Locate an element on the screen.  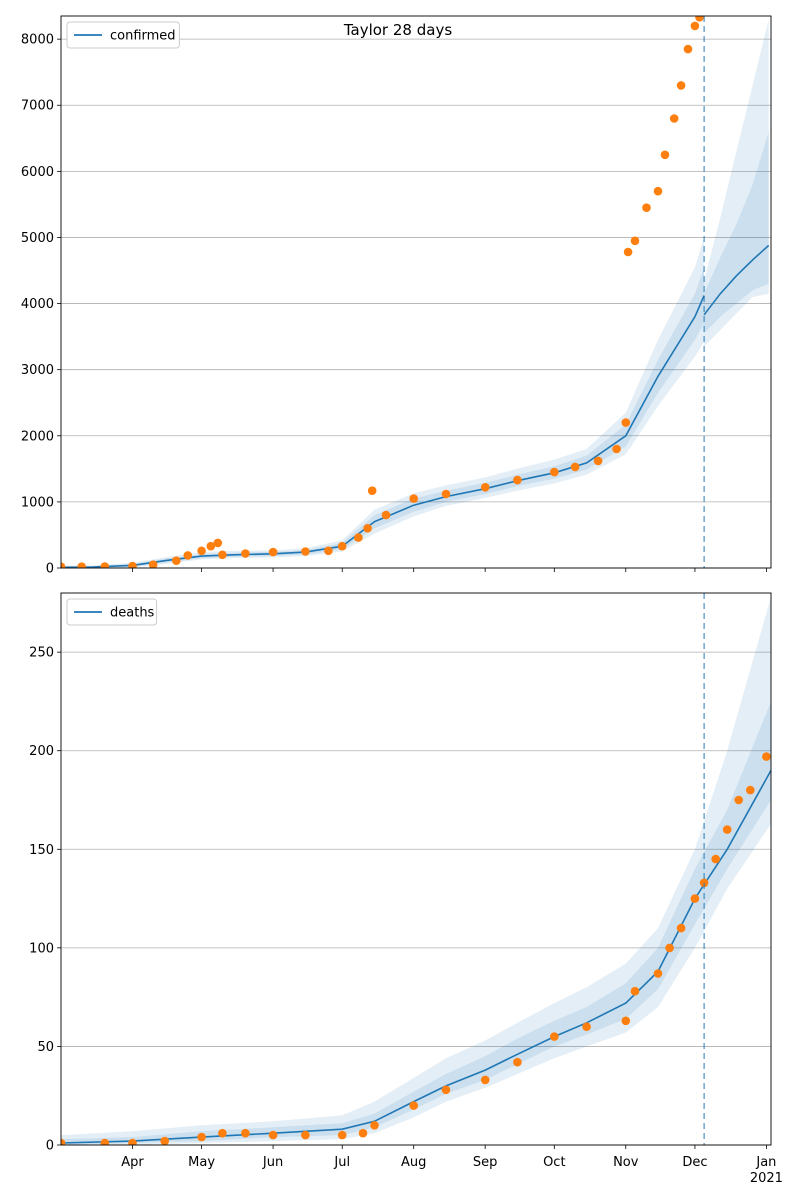
legend: confirmed is located at coordinates (123, 35).